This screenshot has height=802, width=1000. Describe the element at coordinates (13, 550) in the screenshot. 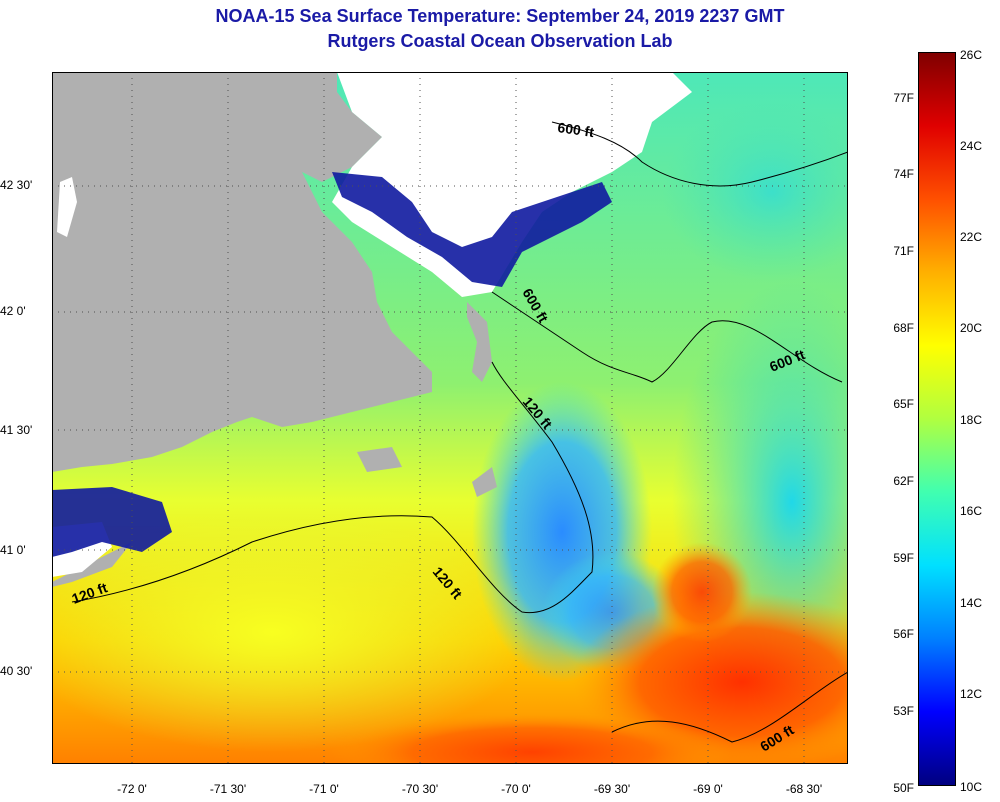

I see `lat-label-41-0: 41 0'` at that location.